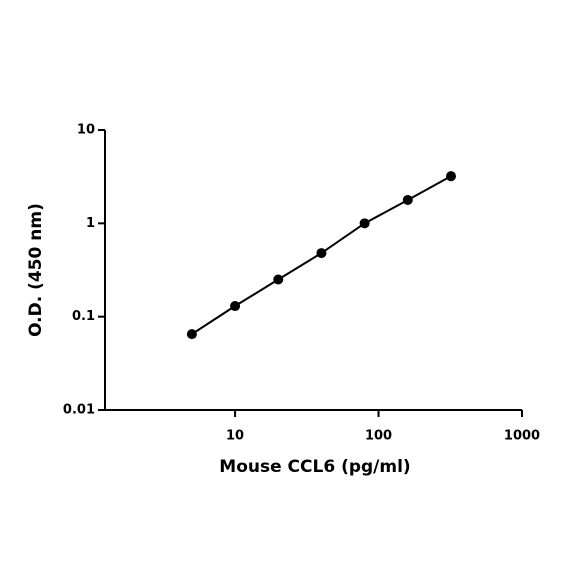 Image resolution: width=584 pixels, height=584 pixels. Describe the element at coordinates (83, 316) in the screenshot. I see `y-tick-label: 0.1` at that location.